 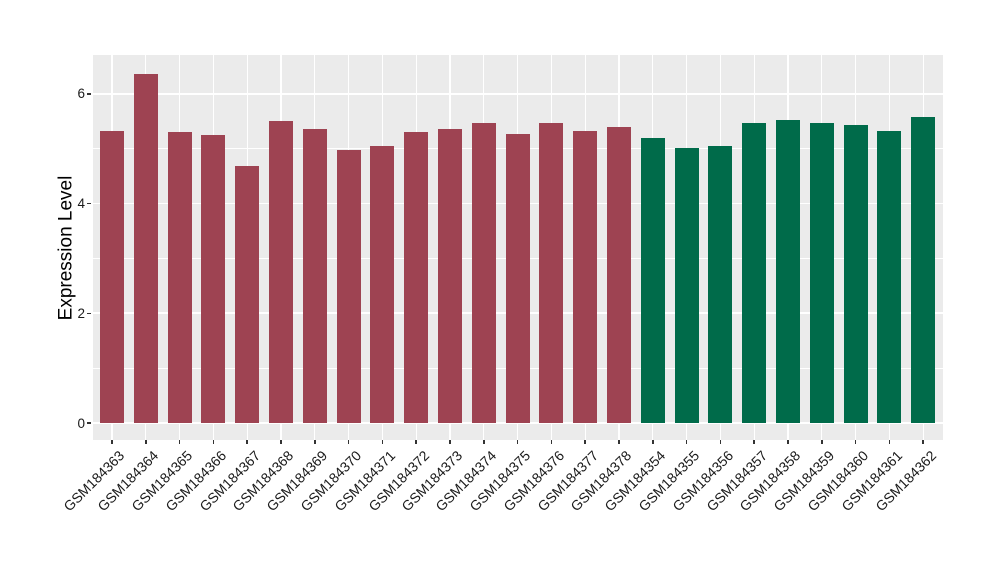 I want to click on y-axis-title: Expression Level, so click(x=66, y=247).